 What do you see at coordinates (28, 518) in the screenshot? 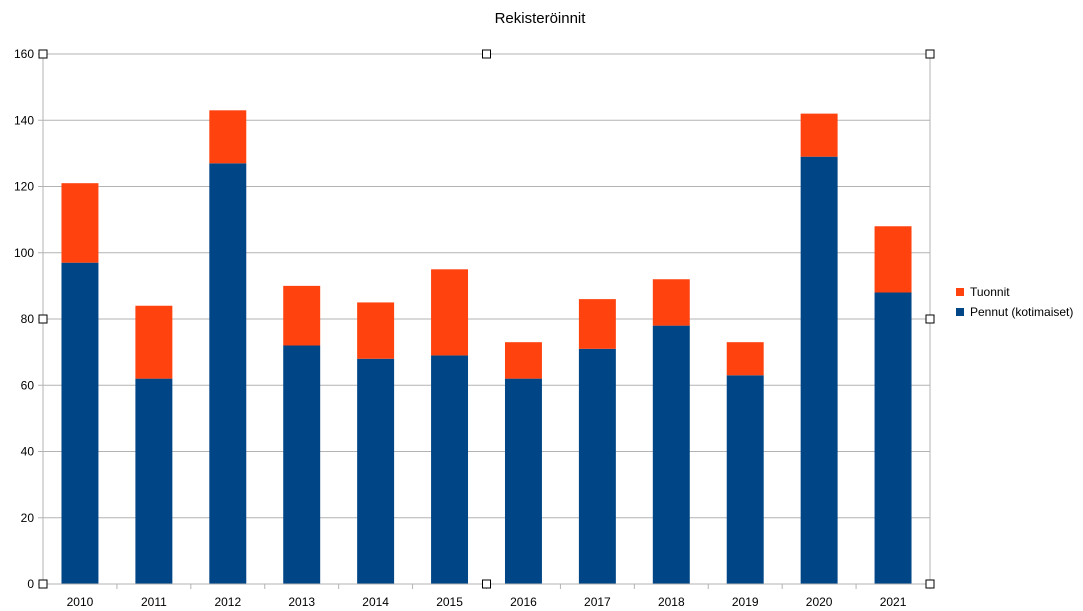
I see `y-tick-label: 20` at bounding box center [28, 518].